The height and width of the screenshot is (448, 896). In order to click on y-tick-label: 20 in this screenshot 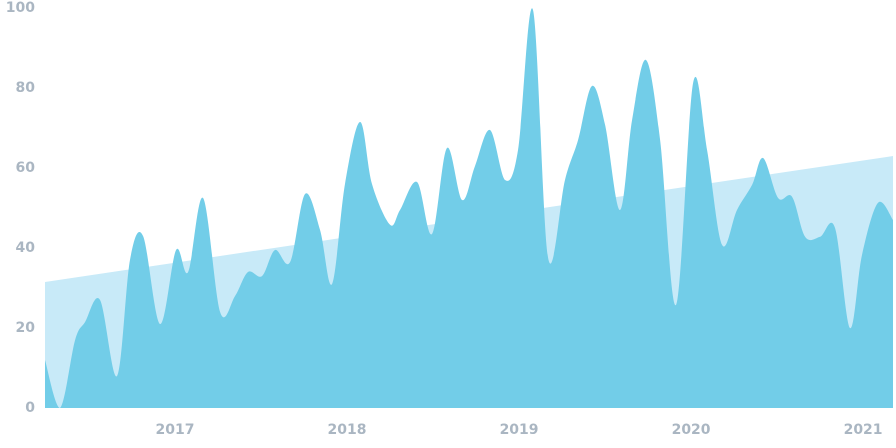, I will do `click(26, 328)`.